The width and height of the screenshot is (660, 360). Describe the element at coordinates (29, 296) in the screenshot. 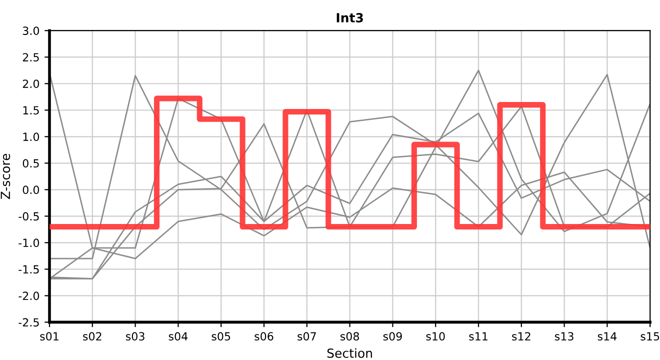

I see `y-tick-label: -2.0` at that location.